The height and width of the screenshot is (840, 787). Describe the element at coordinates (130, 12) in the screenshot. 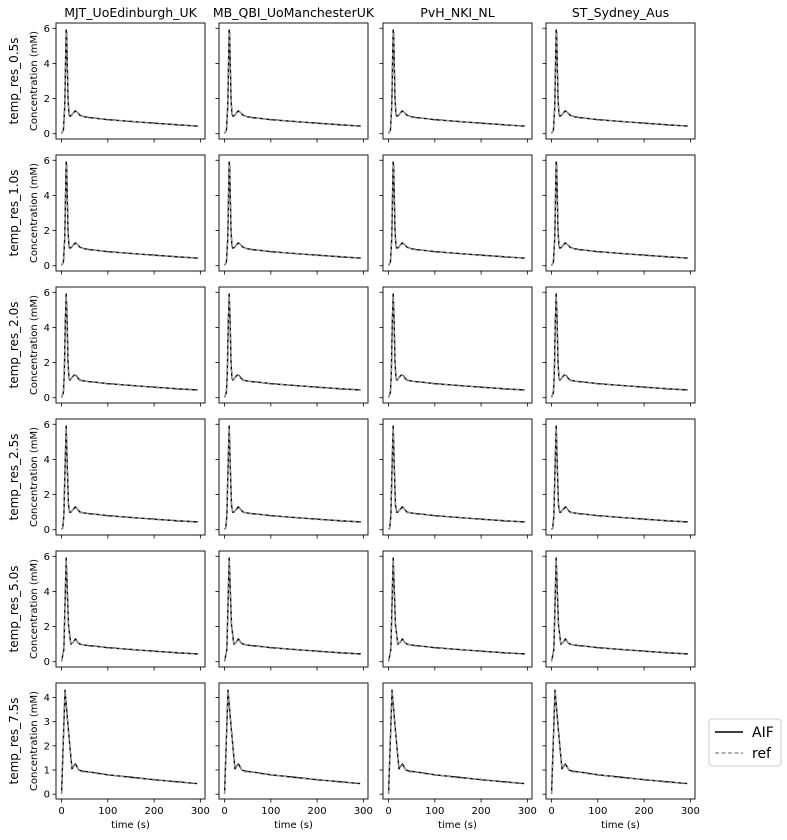

I see `column-title: MJT_UoEdinburgh_UK` at that location.